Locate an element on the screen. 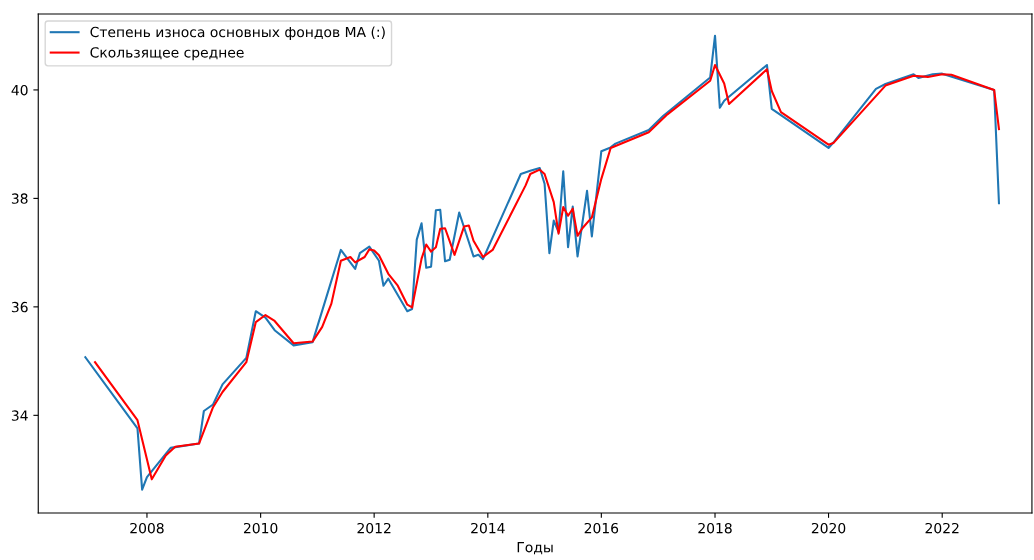  x-tick-label: 2018 is located at coordinates (715, 528).